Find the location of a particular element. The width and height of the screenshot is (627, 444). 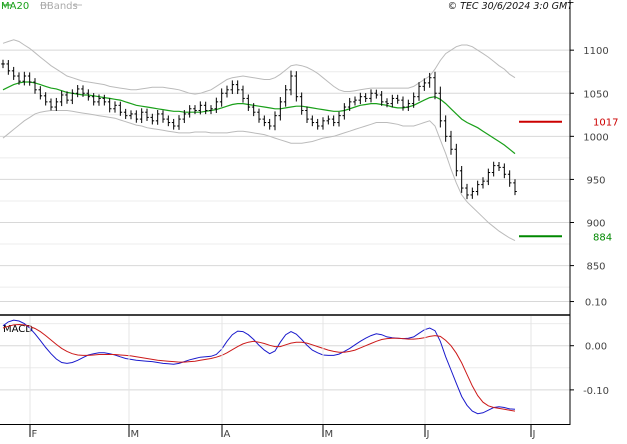

price-y-tick-label: 1000 is located at coordinates (595, 137).